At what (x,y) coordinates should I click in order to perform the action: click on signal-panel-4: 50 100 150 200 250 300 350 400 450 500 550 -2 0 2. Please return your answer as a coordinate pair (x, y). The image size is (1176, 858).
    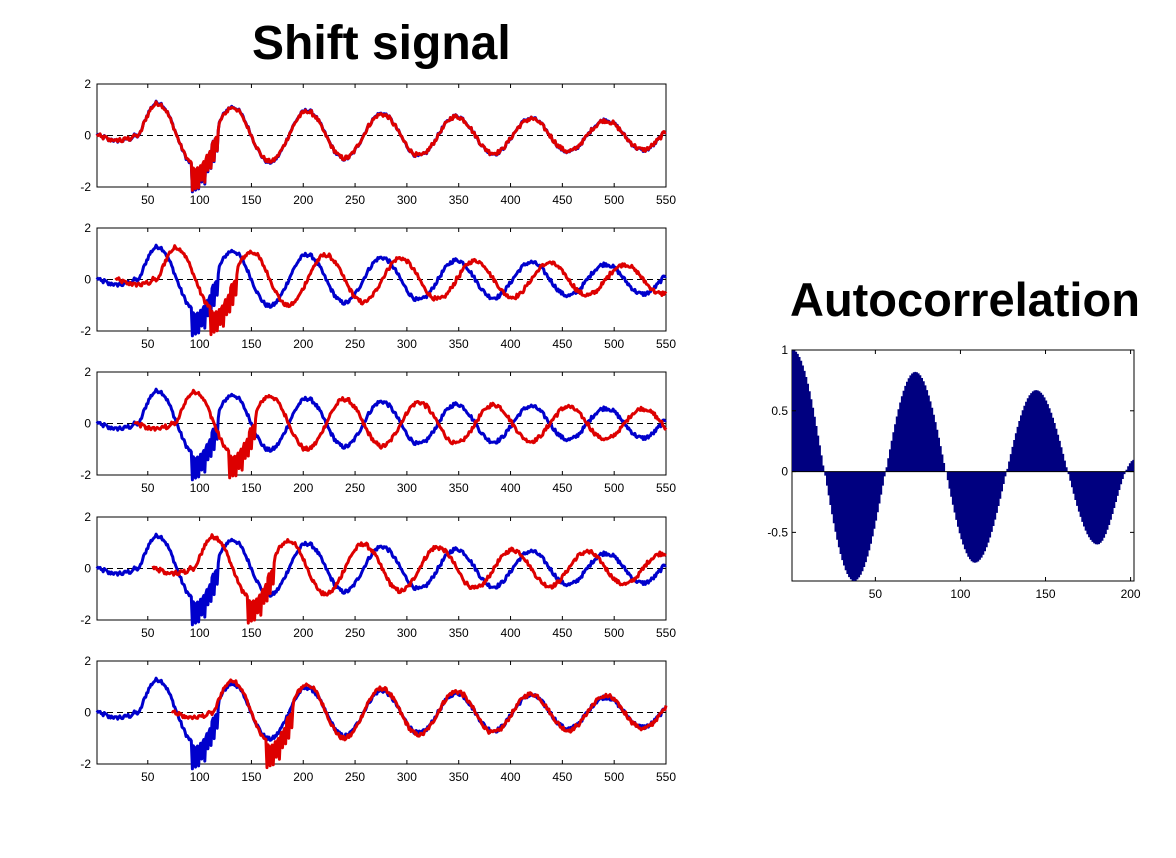
    Looking at the image, I should click on (378, 575).